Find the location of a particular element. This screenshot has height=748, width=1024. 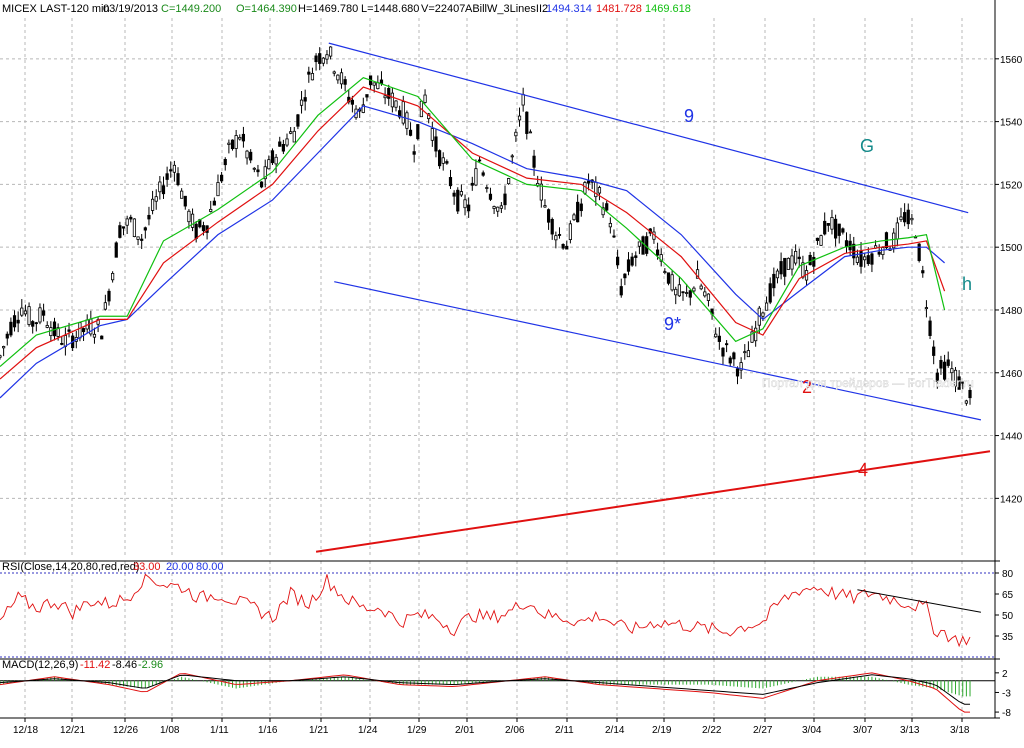

open-value: O=1464.390 is located at coordinates (266, 9).